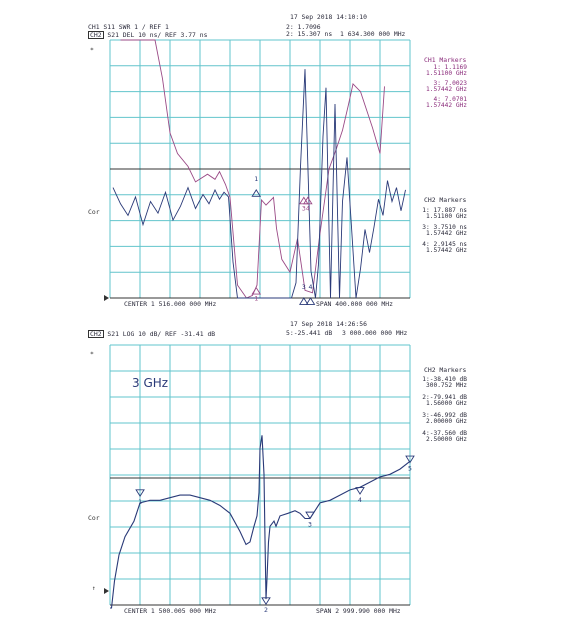 The image size is (564, 620). I want to click on bottom-marker-label-2: 2, so click(266, 610).